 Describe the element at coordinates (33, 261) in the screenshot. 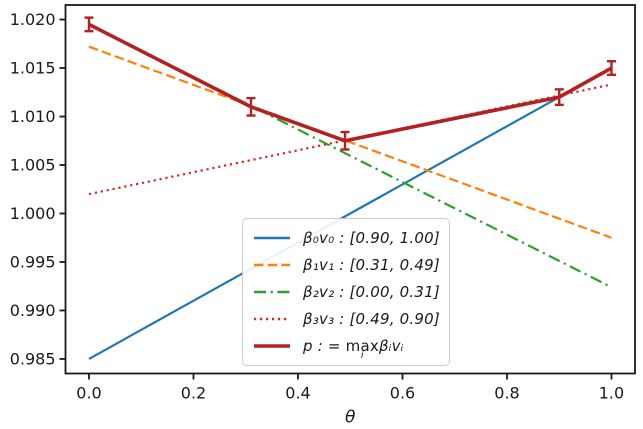

I see `y-tick-label: 0.995` at that location.